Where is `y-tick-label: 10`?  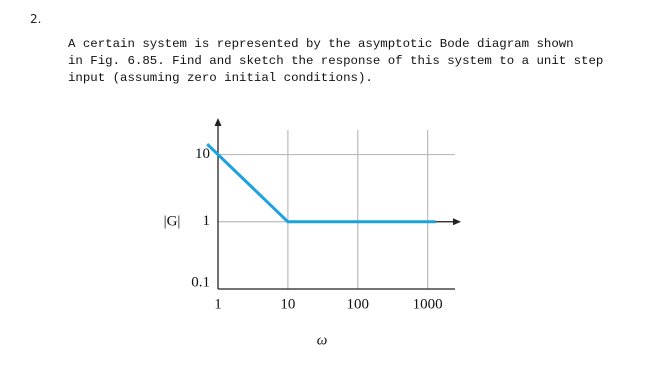
y-tick-label: 10 is located at coordinates (202, 154).